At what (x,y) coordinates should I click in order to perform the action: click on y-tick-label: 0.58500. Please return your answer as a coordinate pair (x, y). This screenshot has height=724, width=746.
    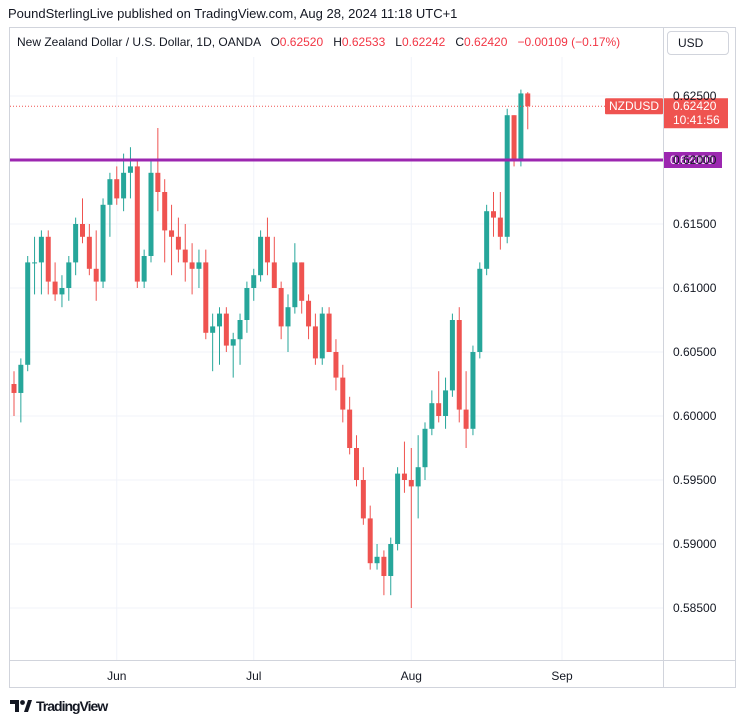
    Looking at the image, I should click on (695, 608).